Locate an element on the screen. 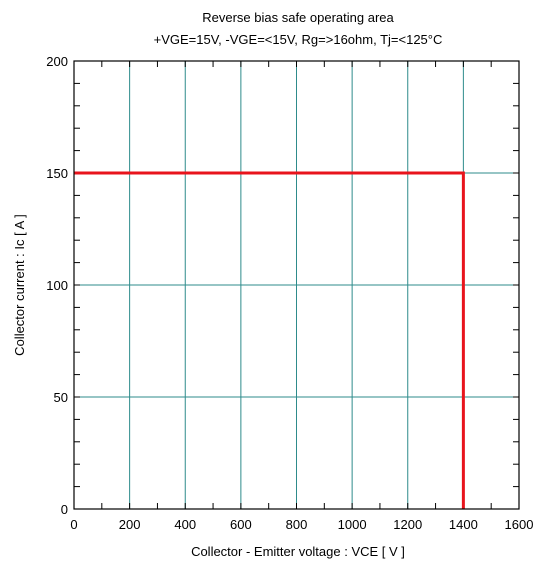  chart-title: Reverse bias safe operating area is located at coordinates (298, 17).